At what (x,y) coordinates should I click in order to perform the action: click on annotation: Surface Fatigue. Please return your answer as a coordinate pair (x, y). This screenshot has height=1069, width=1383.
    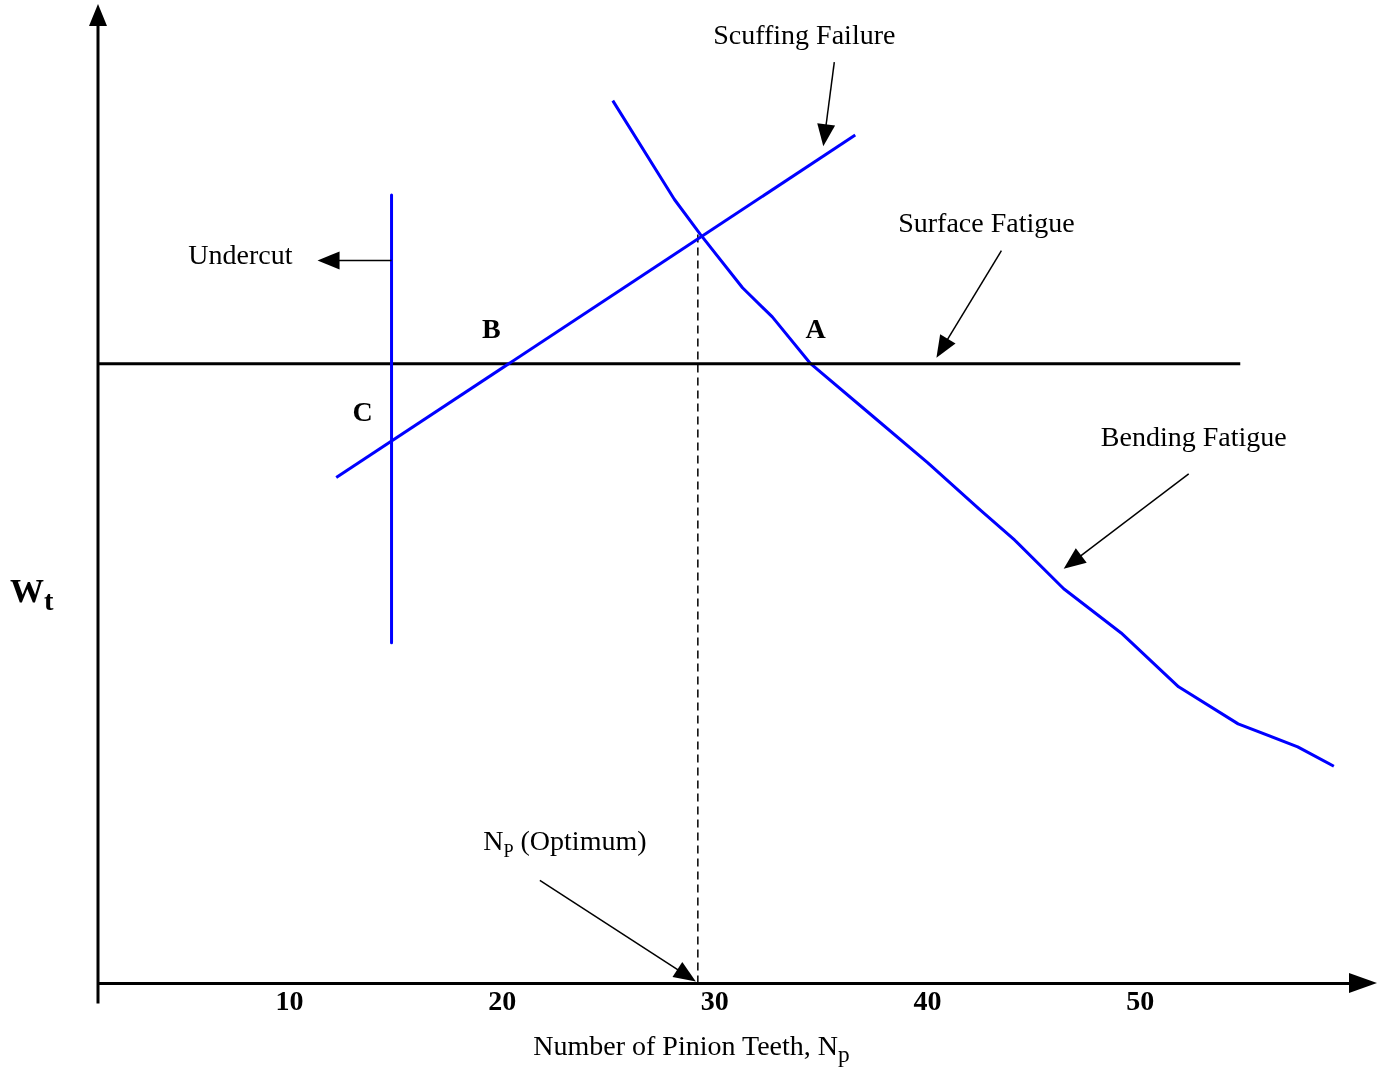
    Looking at the image, I should click on (986, 222).